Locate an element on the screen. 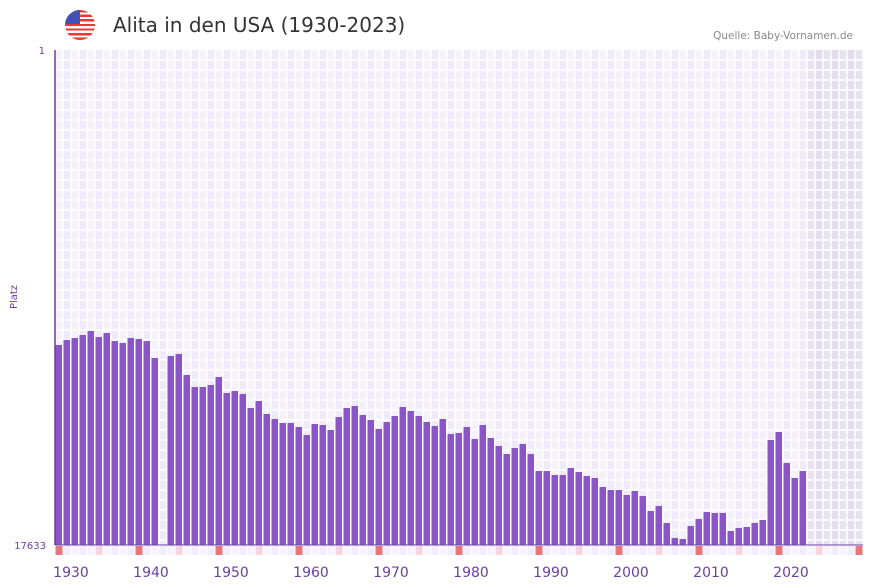 The height and width of the screenshot is (587, 873). bar-1967 is located at coordinates (355, 475).